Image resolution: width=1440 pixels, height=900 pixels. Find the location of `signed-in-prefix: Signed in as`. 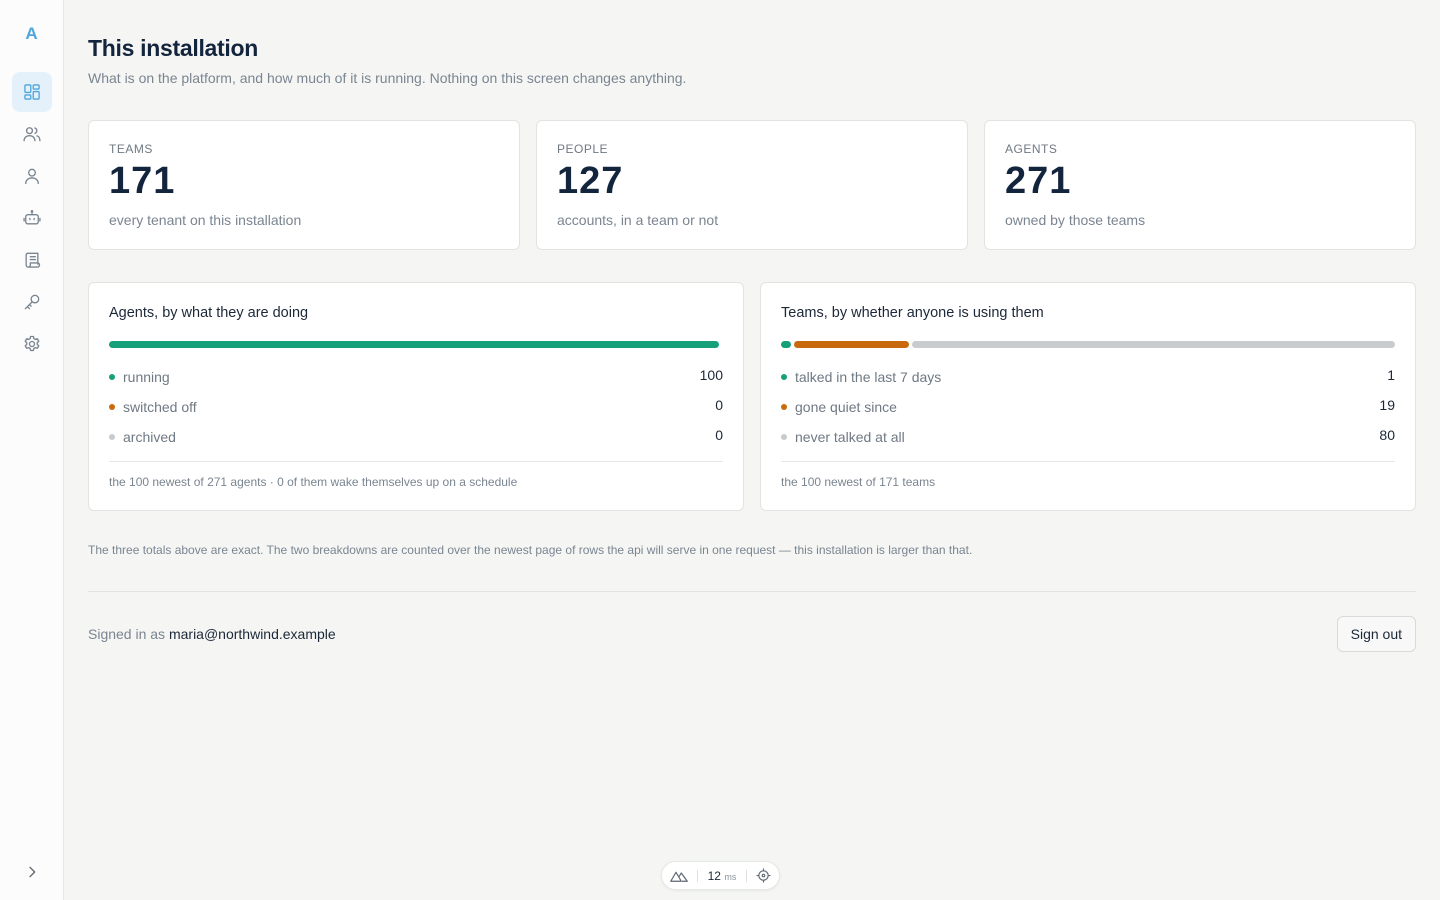

signed-in-prefix: Signed in as is located at coordinates (127, 634).